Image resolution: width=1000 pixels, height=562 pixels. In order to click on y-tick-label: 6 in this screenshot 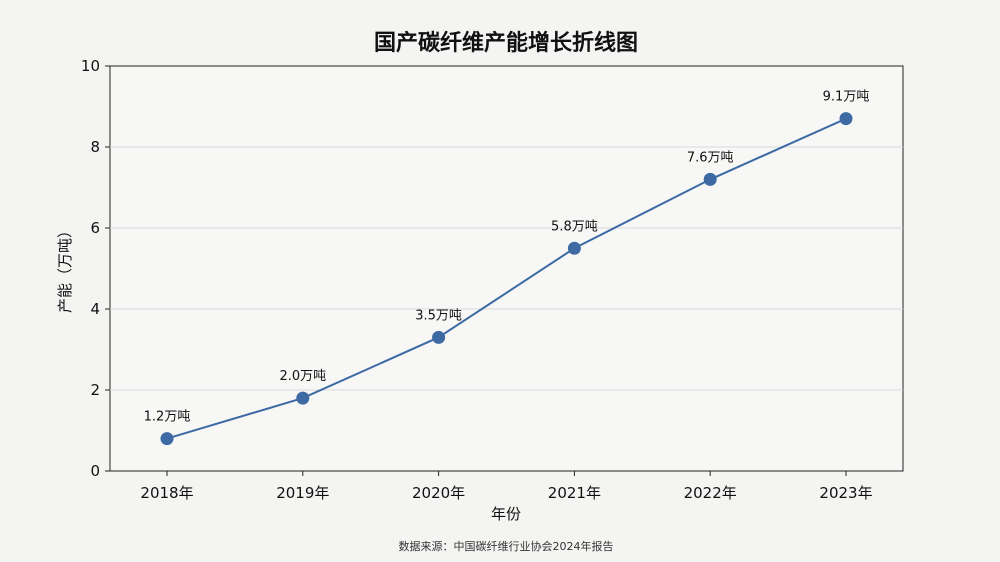, I will do `click(95, 228)`.